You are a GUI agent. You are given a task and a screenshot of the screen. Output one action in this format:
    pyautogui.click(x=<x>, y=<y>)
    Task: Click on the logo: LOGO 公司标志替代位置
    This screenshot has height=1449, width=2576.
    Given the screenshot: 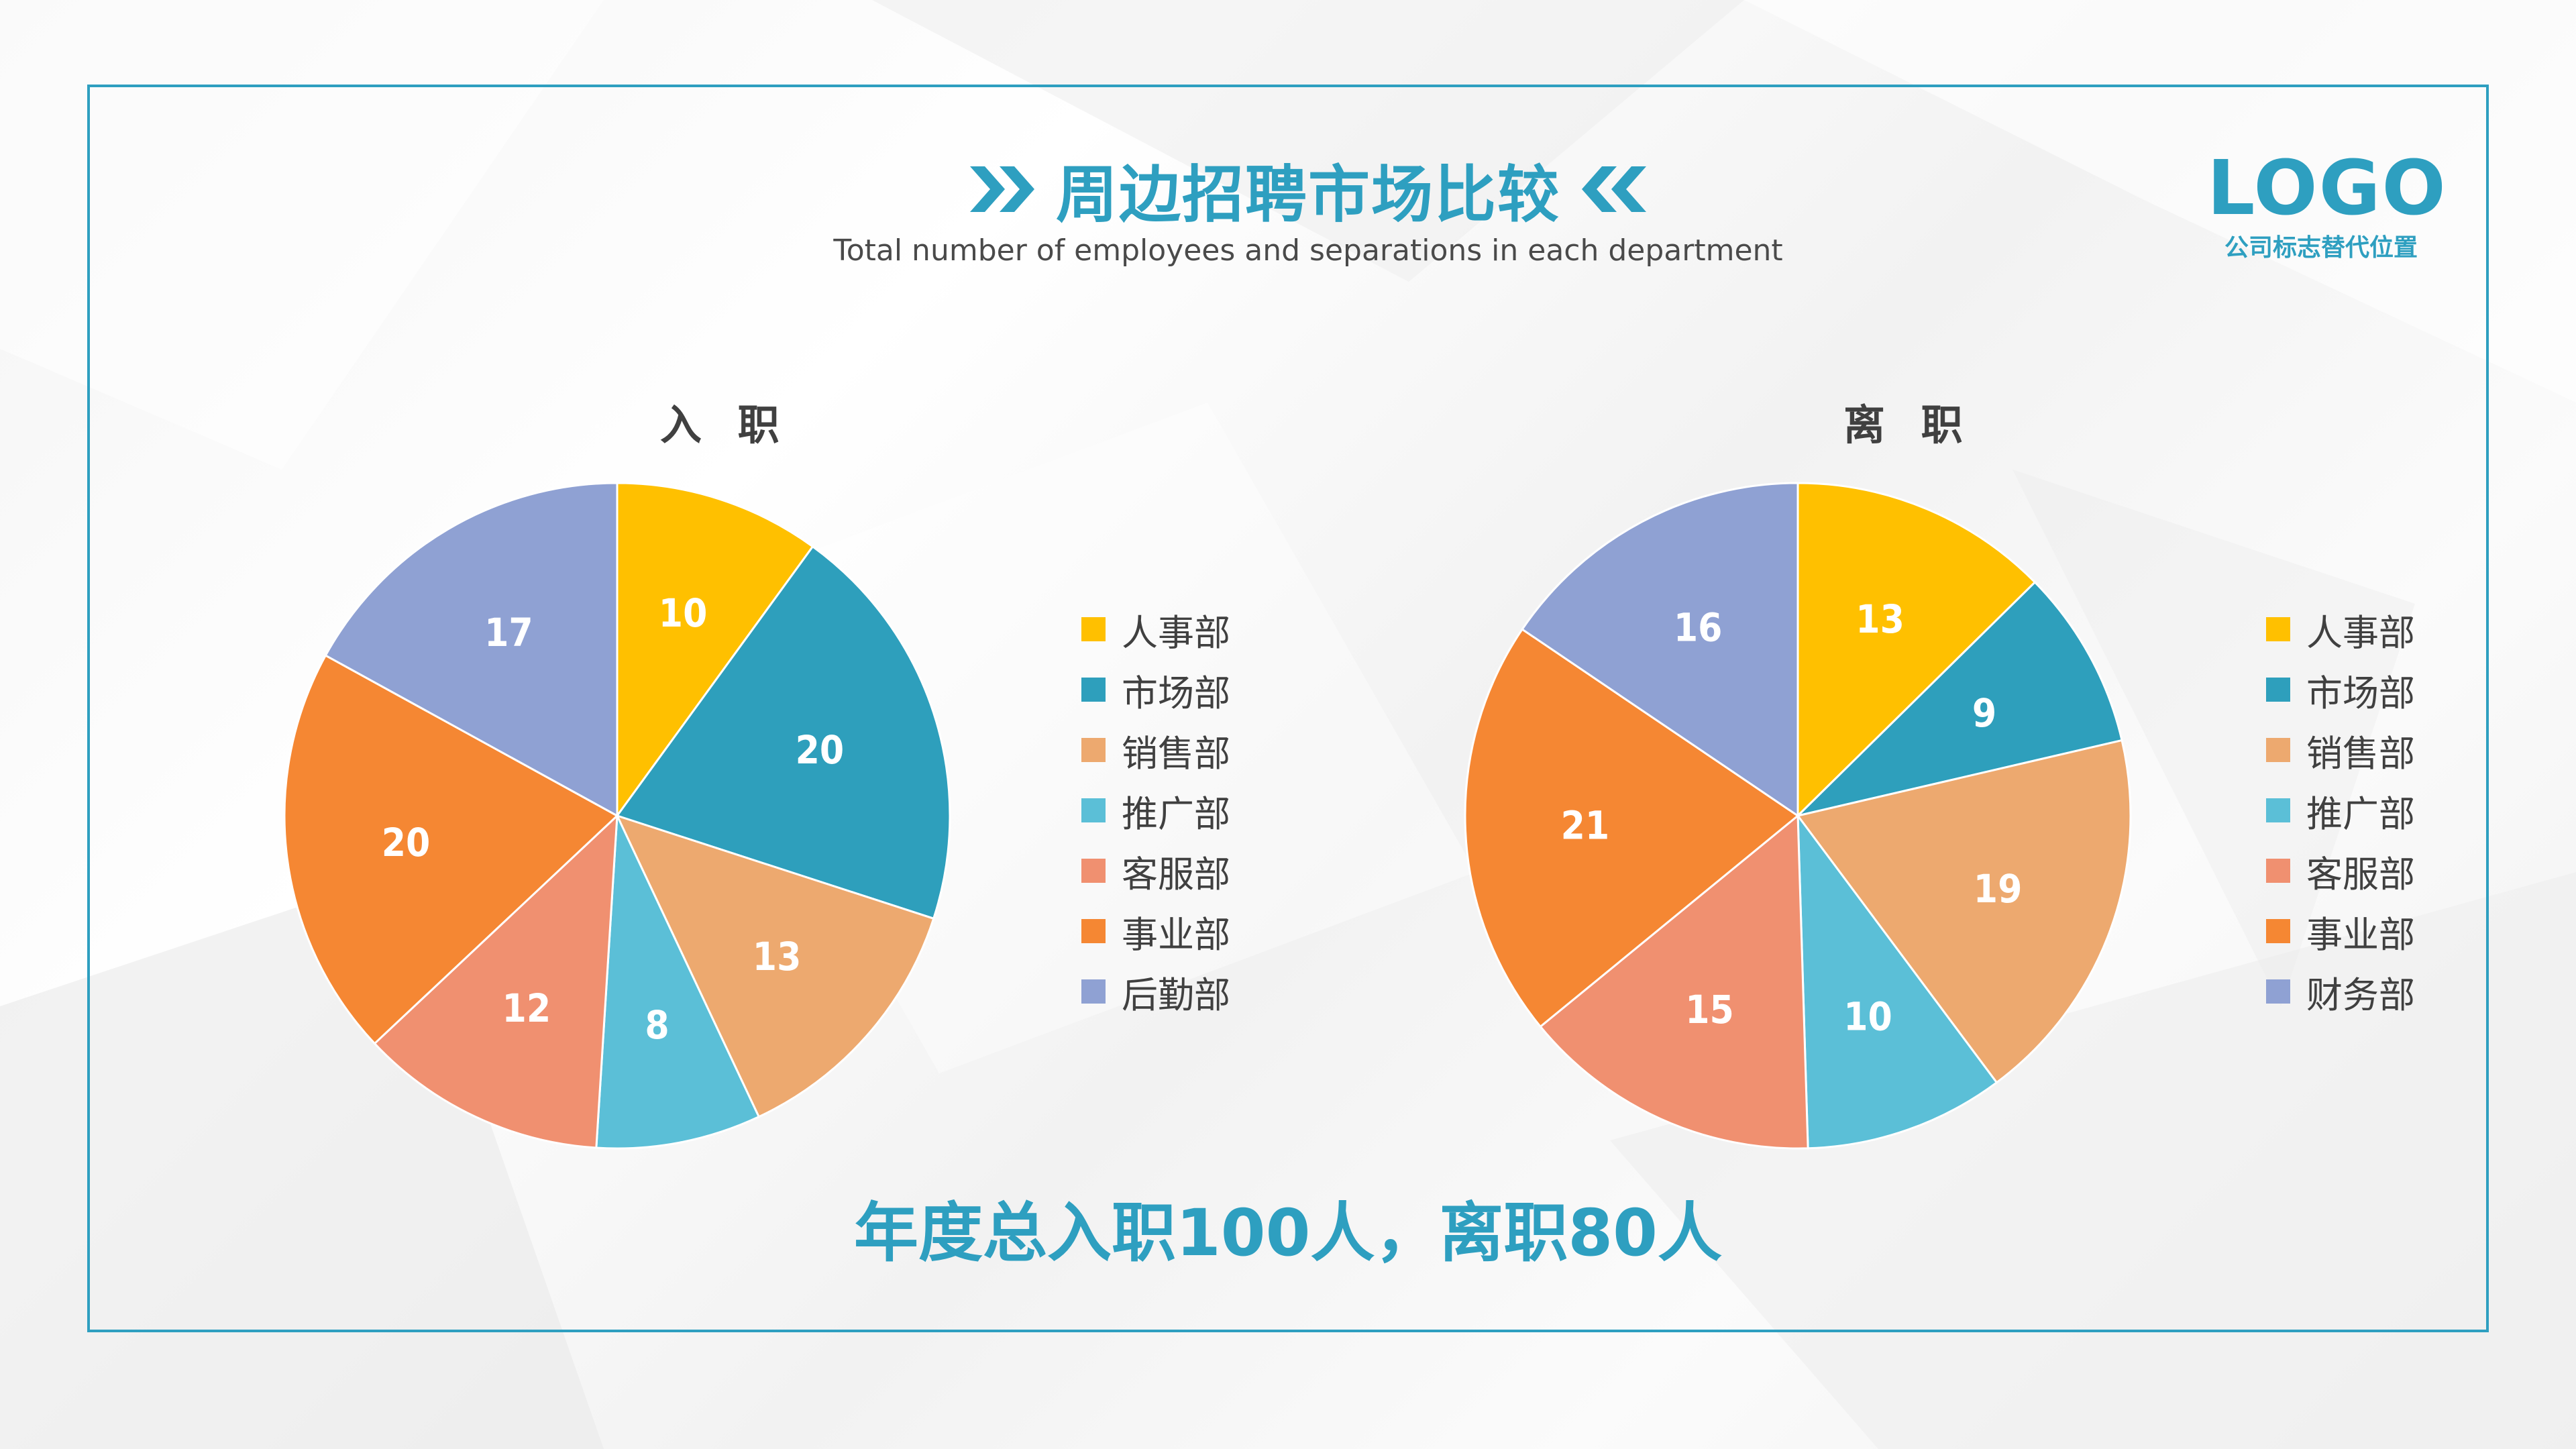 What is the action you would take?
    pyautogui.click(x=2327, y=204)
    